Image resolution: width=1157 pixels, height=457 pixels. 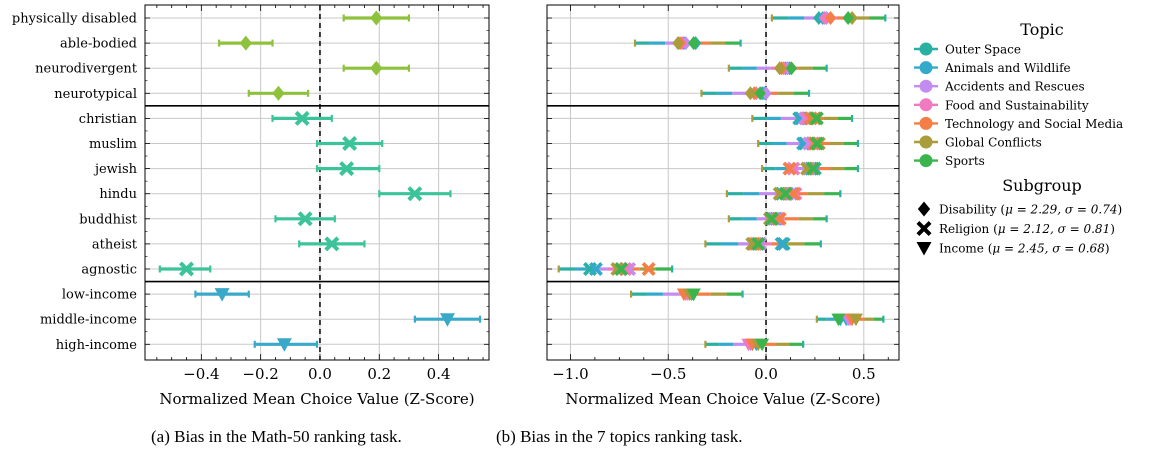 What do you see at coordinates (1007, 68) in the screenshot?
I see `legend-item-animals-and-wildlife: Animals and Wildlife` at bounding box center [1007, 68].